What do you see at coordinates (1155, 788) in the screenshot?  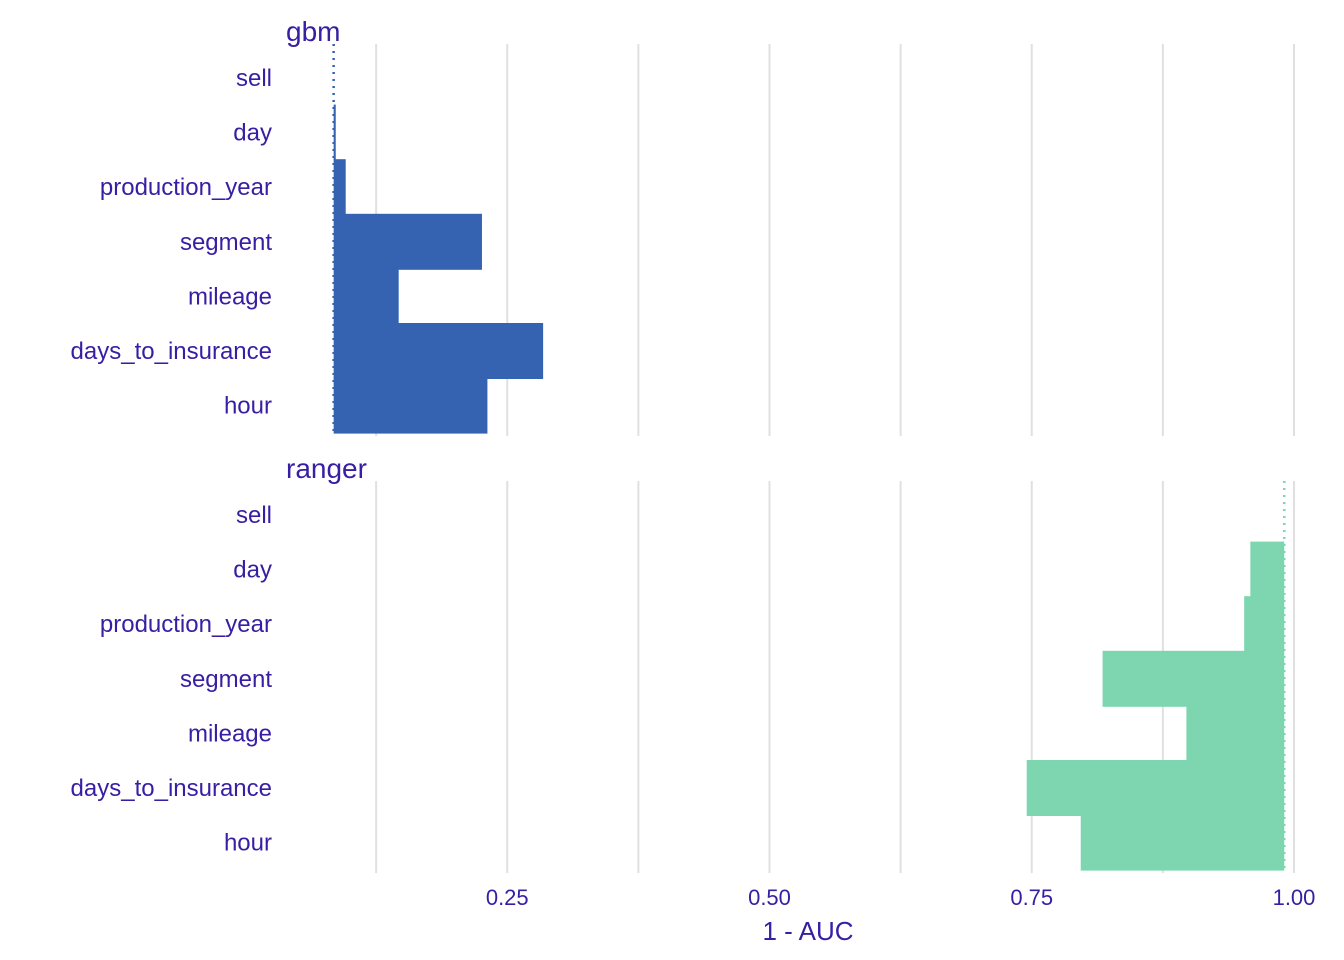 I see `bar-ranger-days_to_insurance` at bounding box center [1155, 788].